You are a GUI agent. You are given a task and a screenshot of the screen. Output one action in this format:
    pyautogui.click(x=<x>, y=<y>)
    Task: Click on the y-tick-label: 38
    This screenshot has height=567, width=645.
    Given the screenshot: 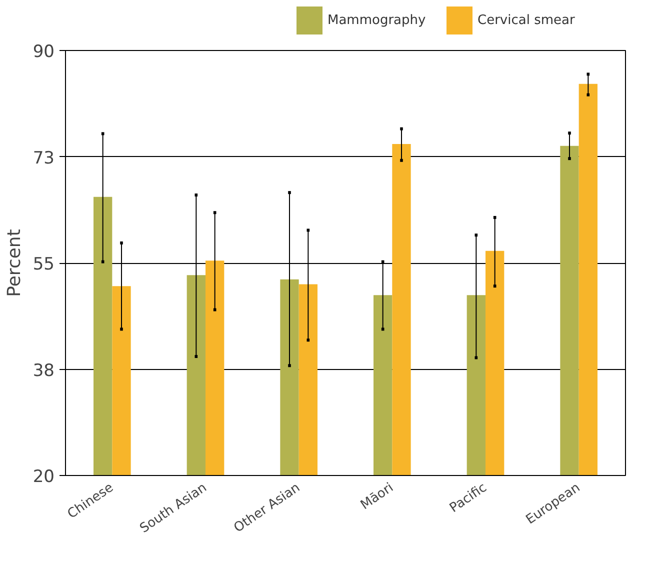 What is the action you would take?
    pyautogui.click(x=43, y=370)
    